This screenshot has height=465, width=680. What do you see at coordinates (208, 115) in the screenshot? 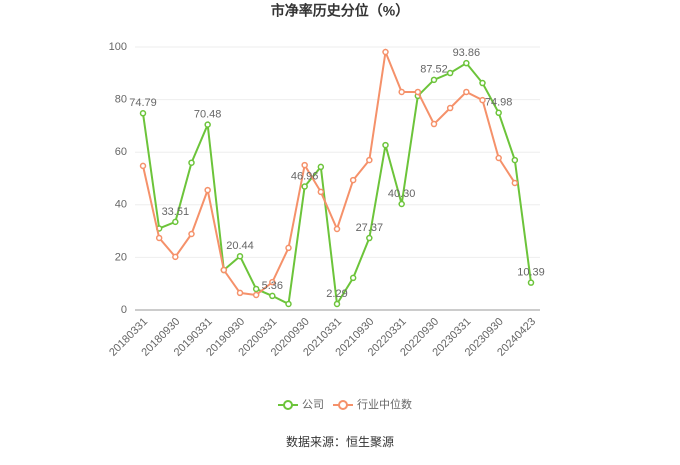
I see `data-label: 70.48` at bounding box center [208, 115].